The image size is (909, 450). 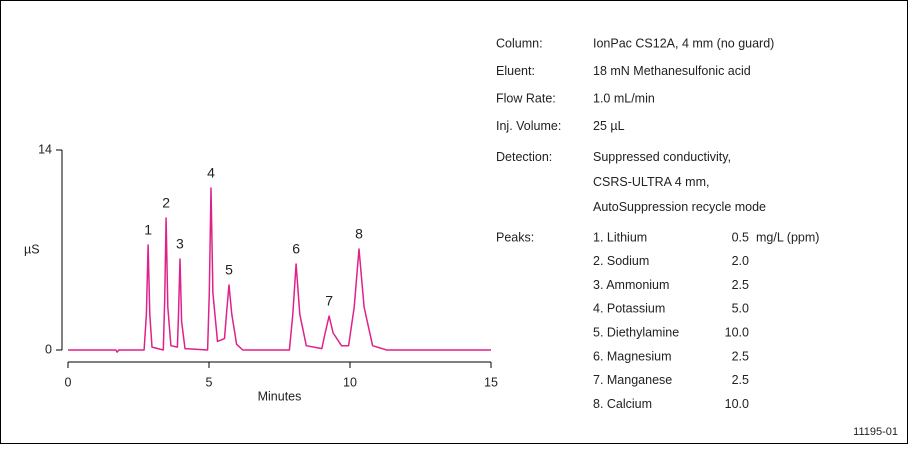 I want to click on peak-amount: 5.0, so click(x=740, y=309).